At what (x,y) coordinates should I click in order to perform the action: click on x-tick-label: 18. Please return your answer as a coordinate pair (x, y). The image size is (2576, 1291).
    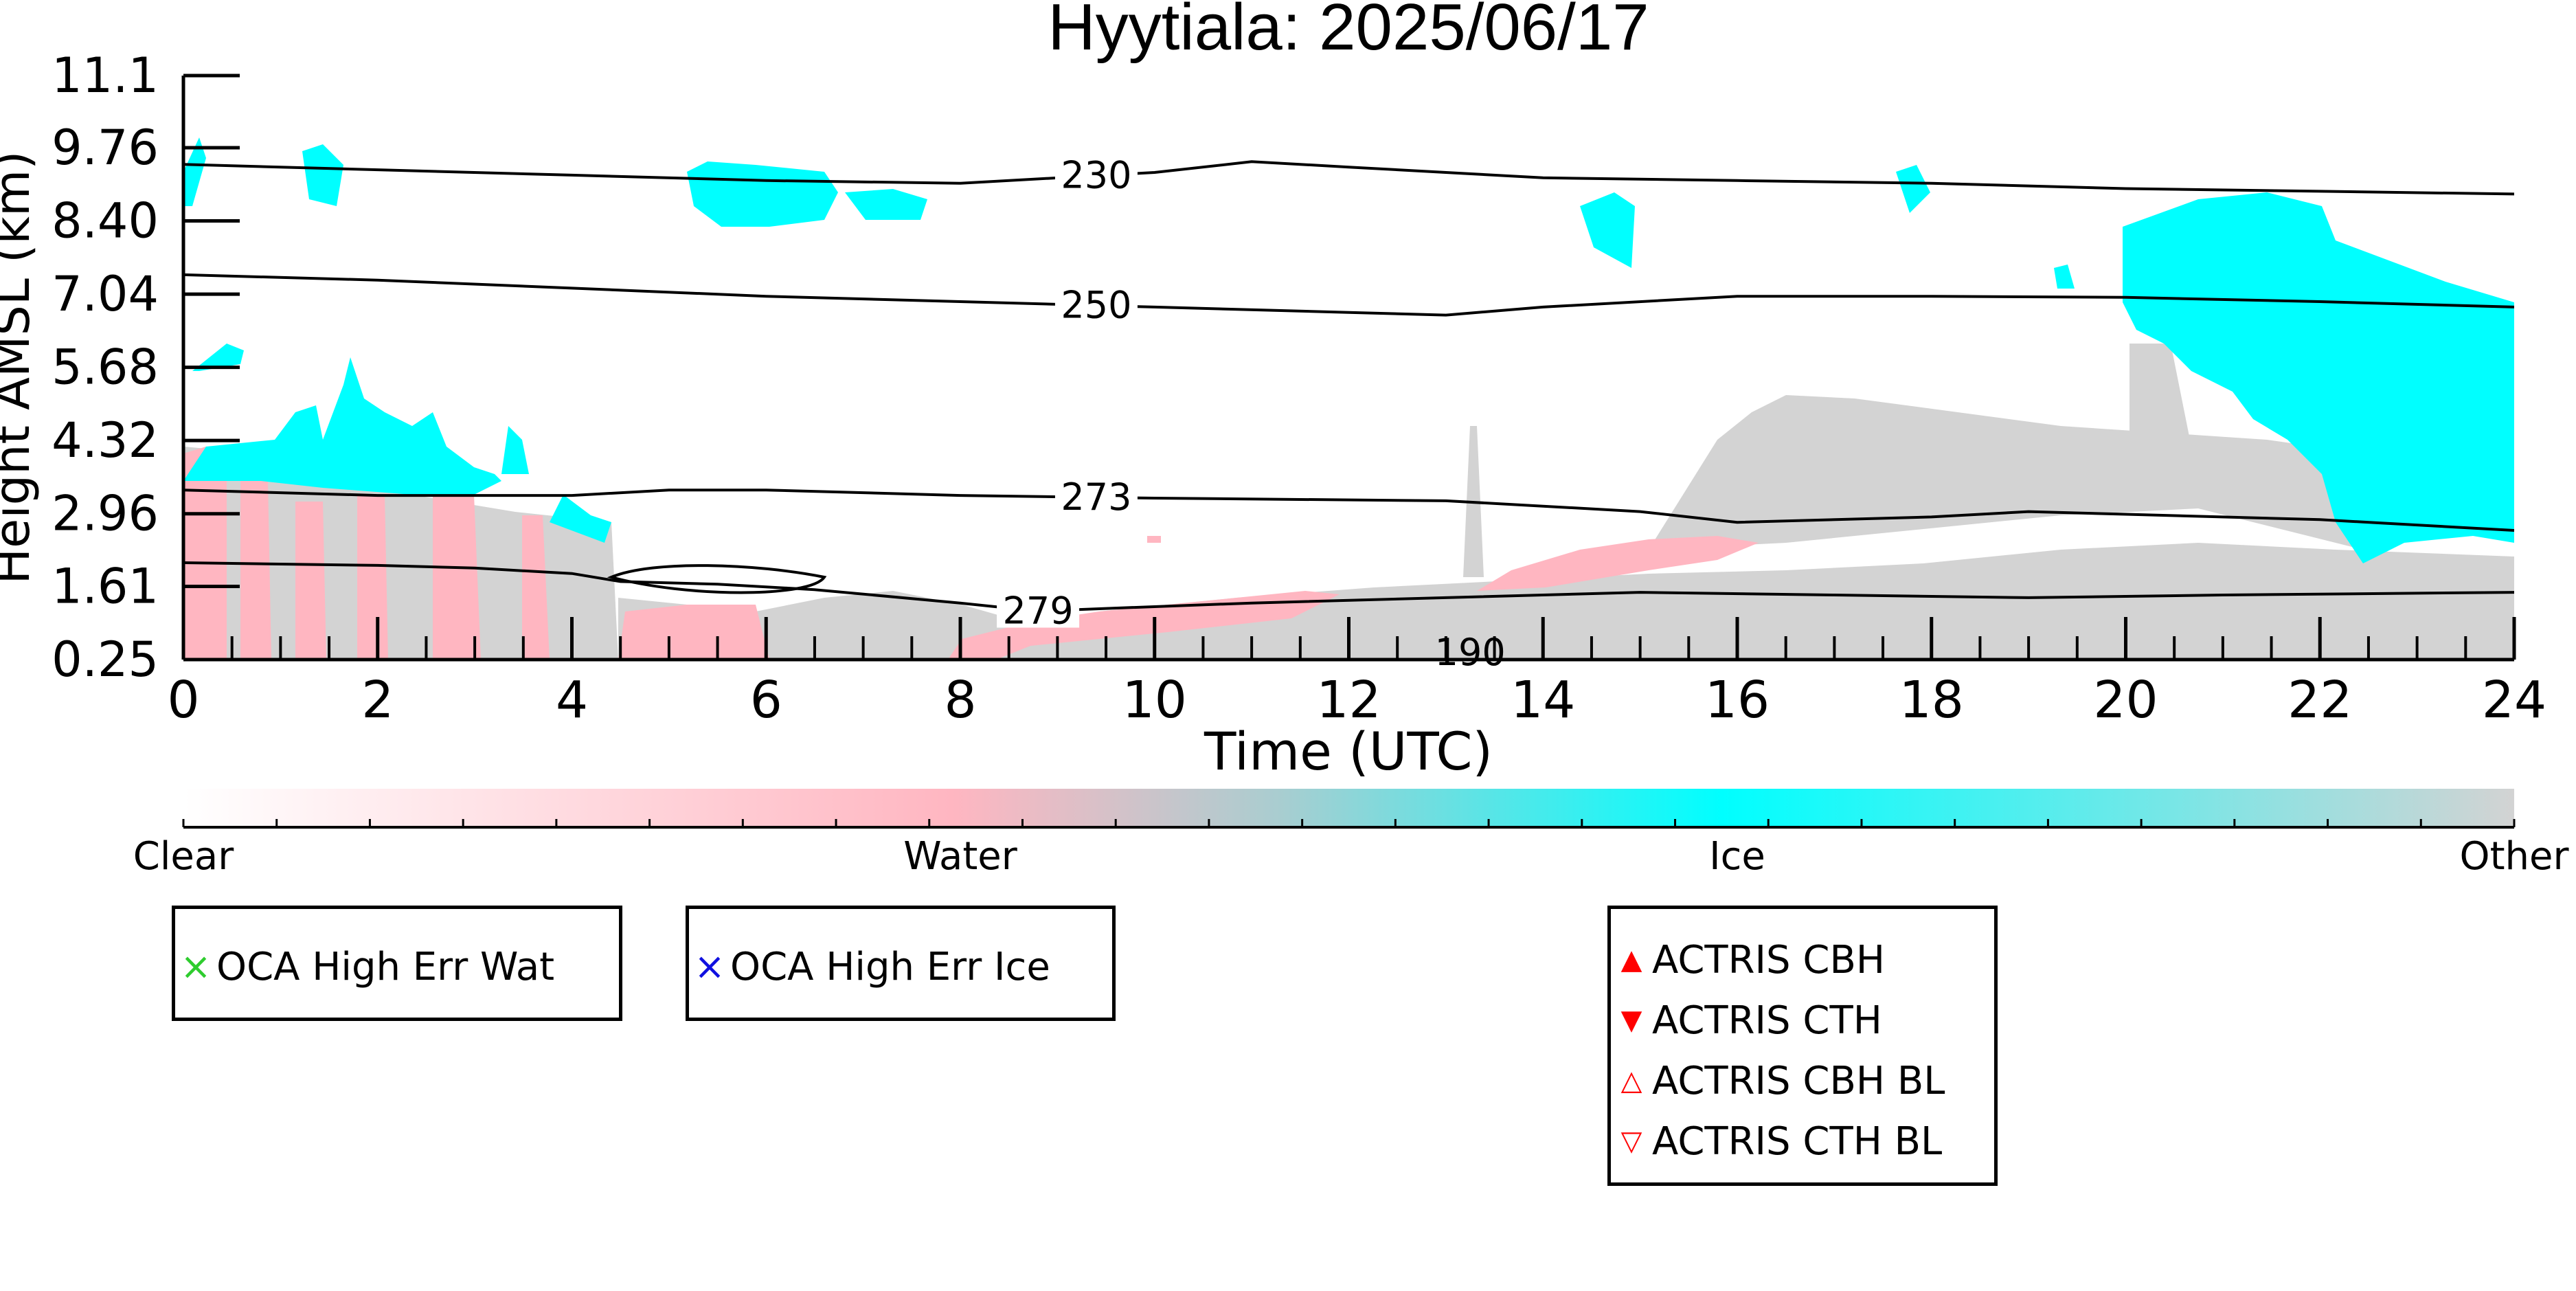
    Looking at the image, I should click on (1931, 700).